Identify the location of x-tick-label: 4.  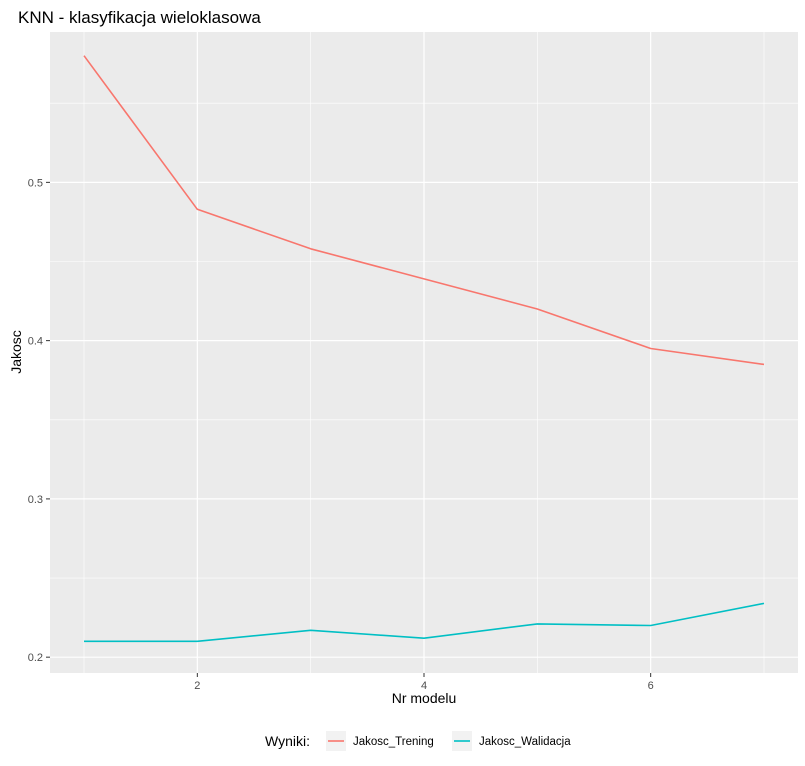
(424, 686).